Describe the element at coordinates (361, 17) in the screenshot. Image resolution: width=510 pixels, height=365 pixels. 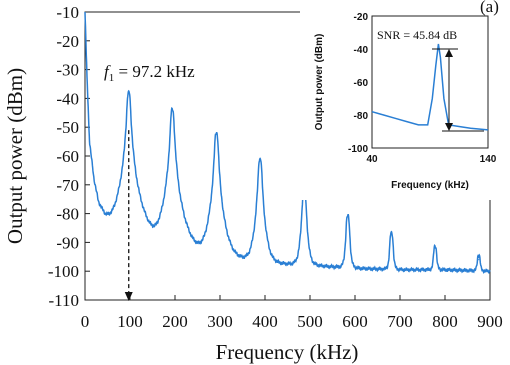
I see `inset-y-tick-label: -20` at that location.